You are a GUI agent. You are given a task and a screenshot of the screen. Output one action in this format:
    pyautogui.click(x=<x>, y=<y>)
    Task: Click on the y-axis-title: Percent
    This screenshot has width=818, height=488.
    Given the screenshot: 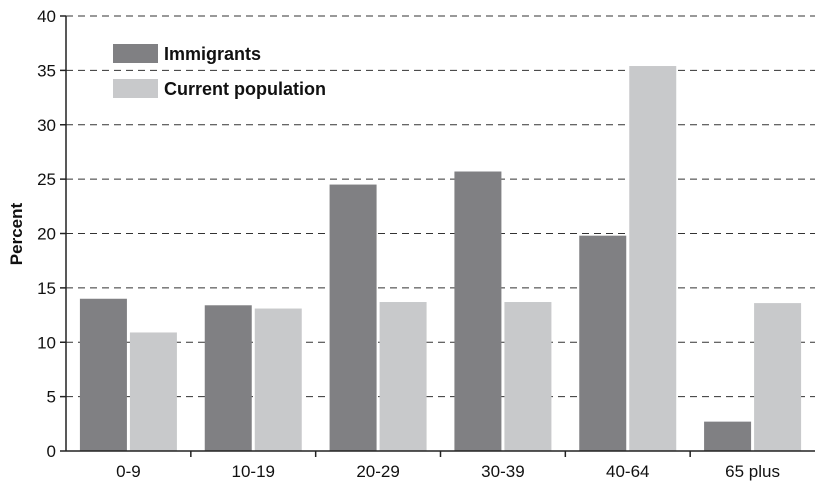 What is the action you would take?
    pyautogui.click(x=16, y=233)
    